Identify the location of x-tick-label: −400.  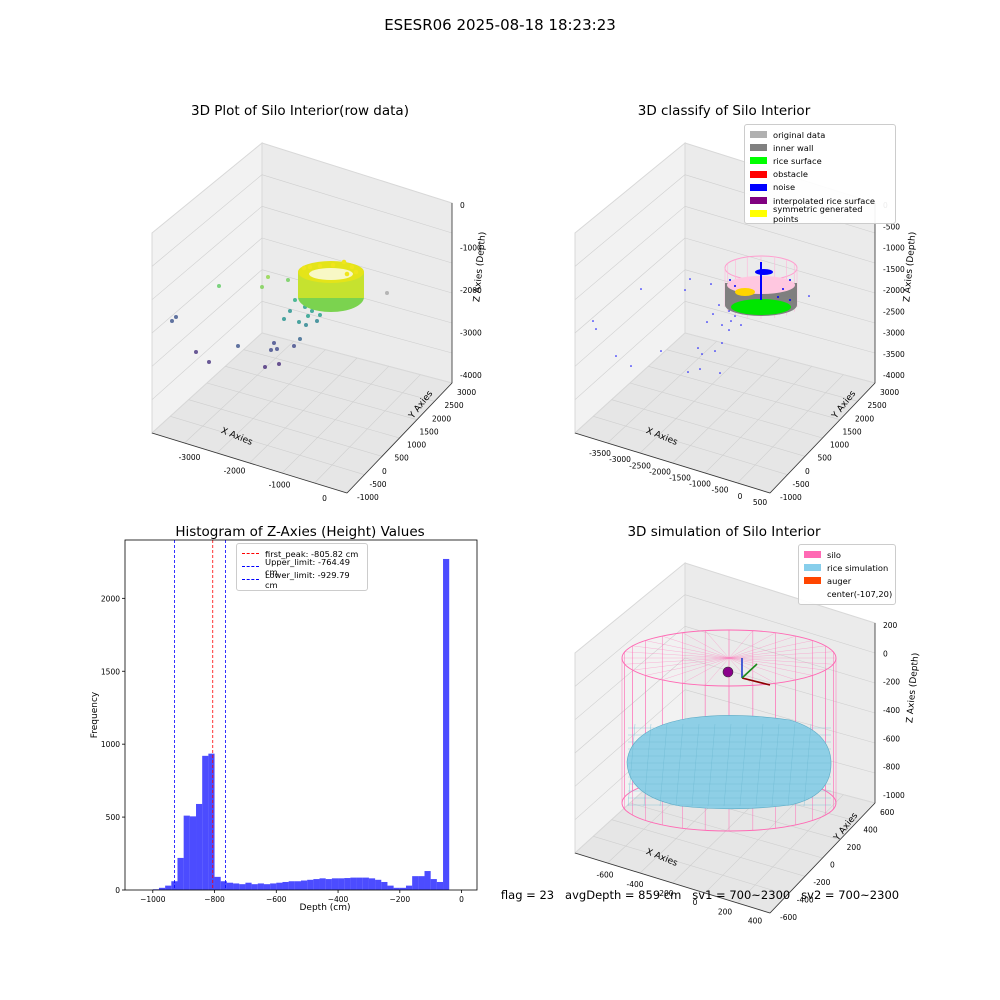
(338, 899).